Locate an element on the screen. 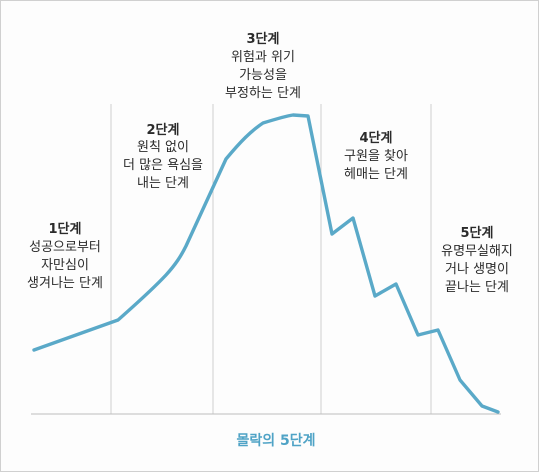  stage-5-line-3: 끝나는 단계 is located at coordinates (477, 287).